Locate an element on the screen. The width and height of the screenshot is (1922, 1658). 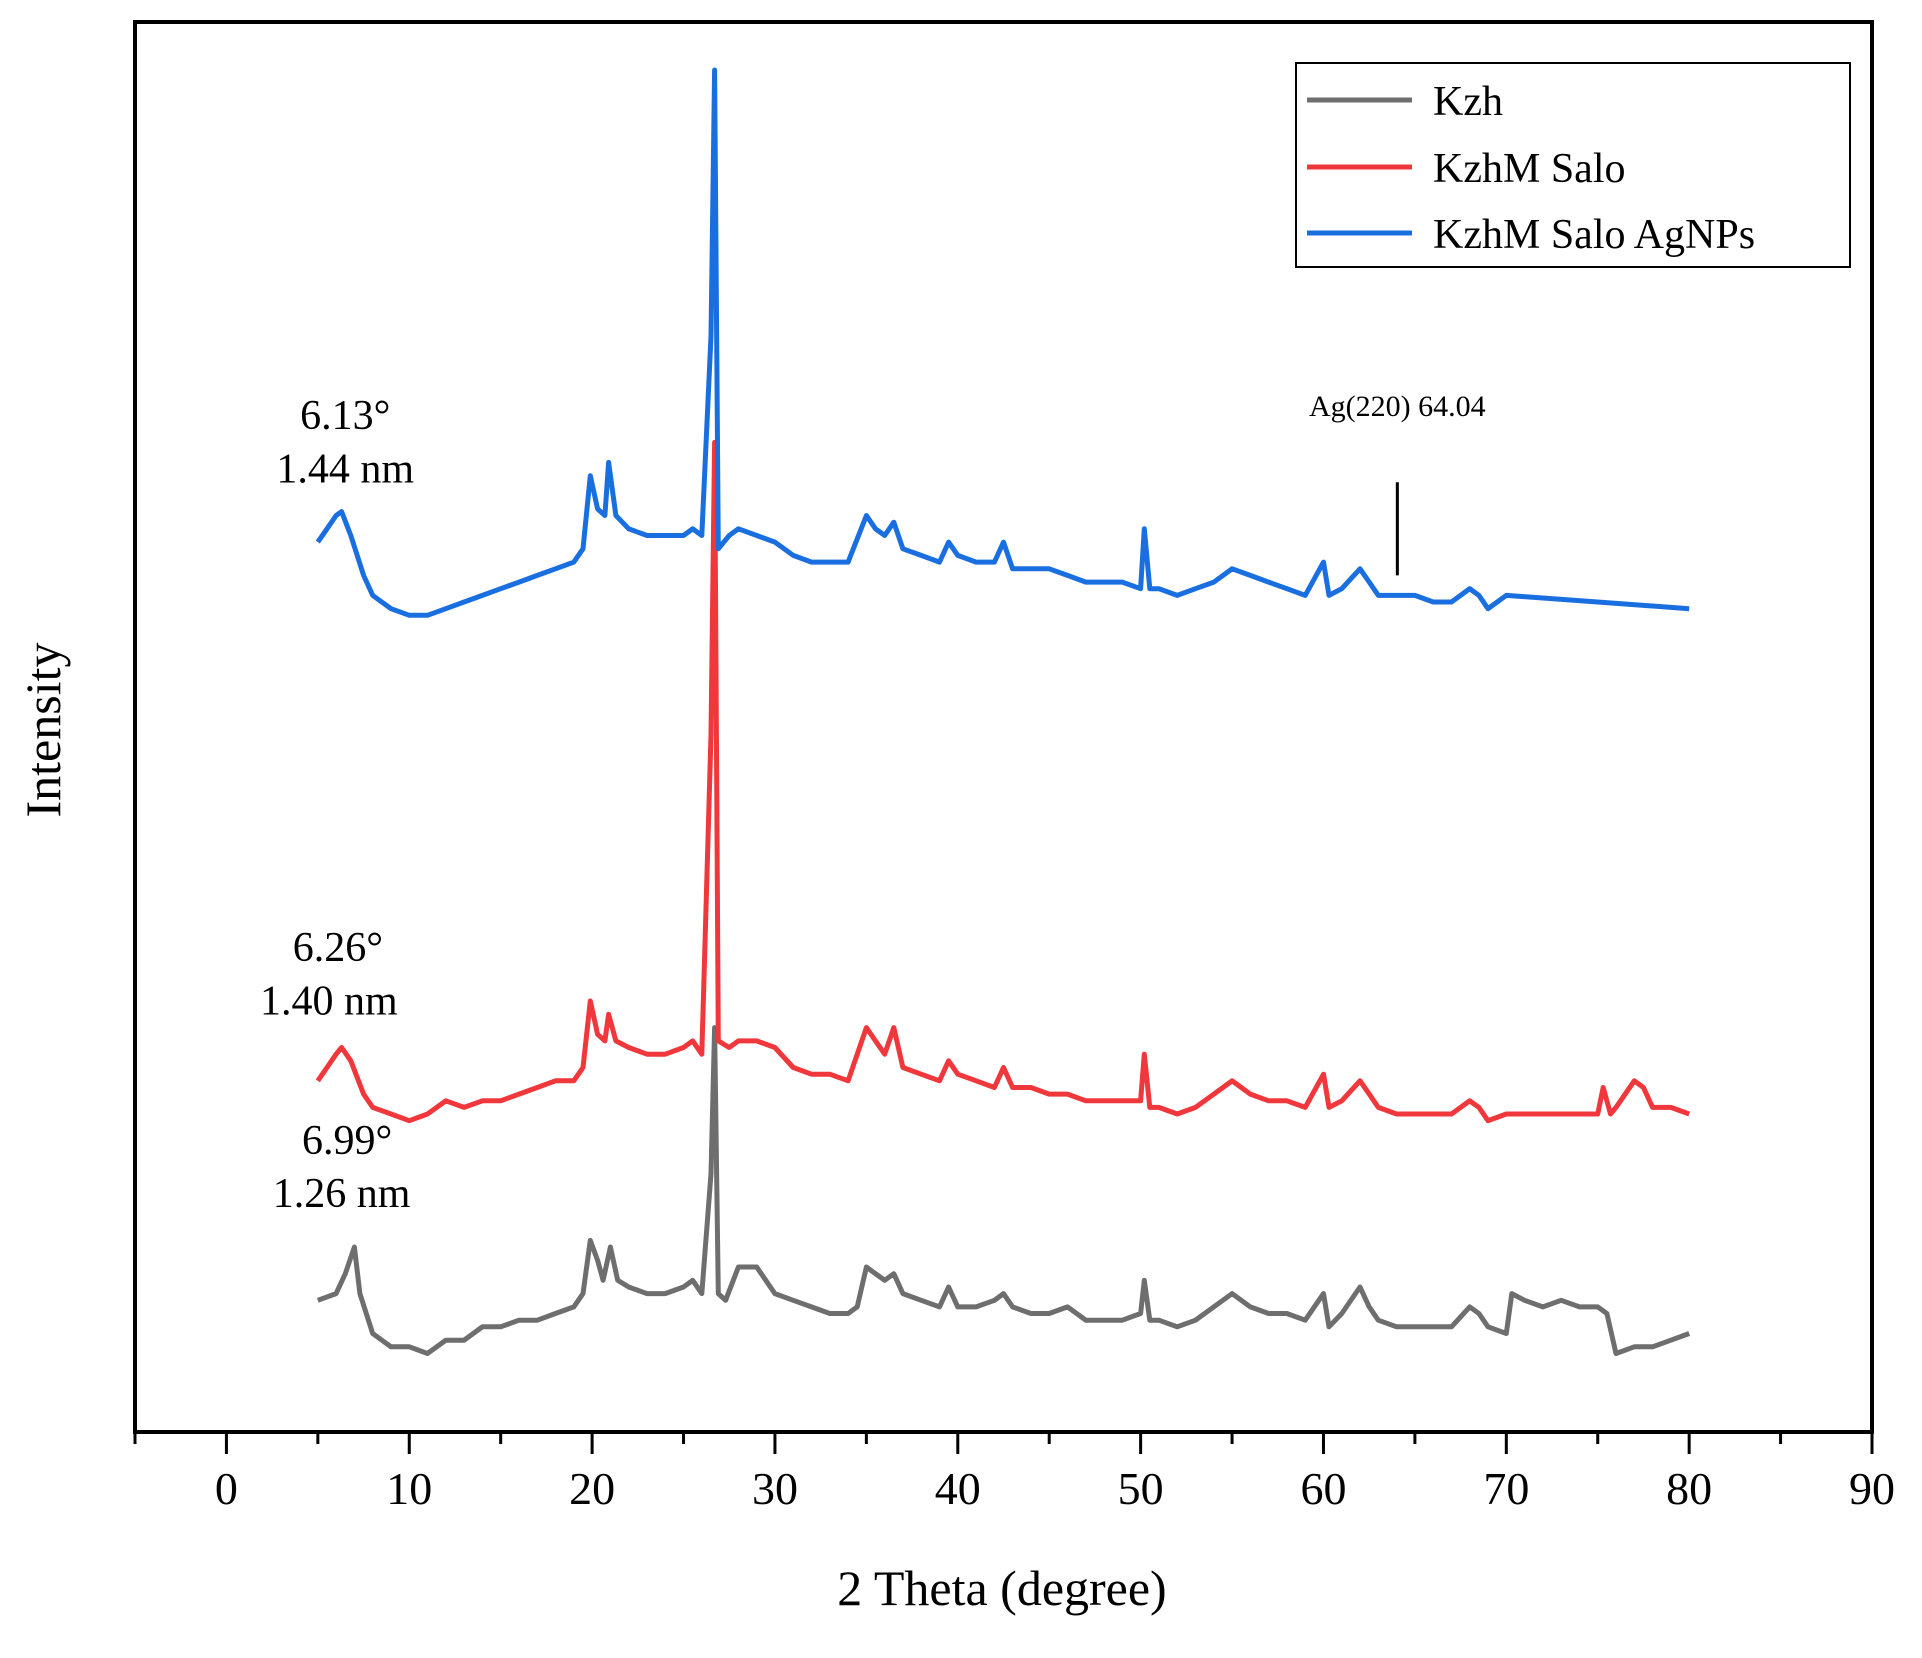
x-tick-label: 50 is located at coordinates (1141, 1488).